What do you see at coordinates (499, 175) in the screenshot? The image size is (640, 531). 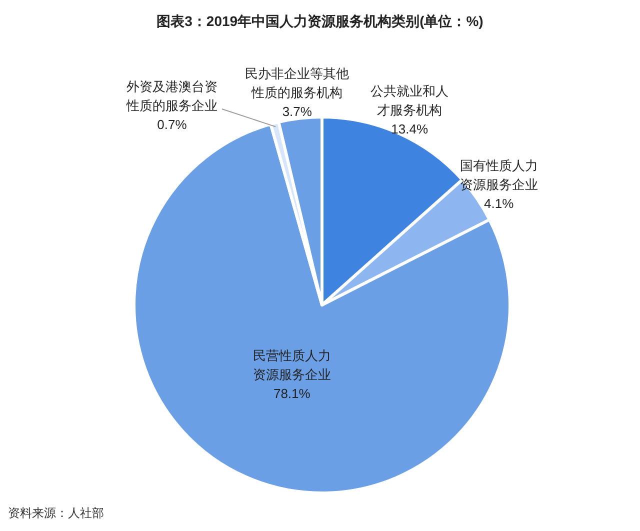 I see `slice-label: 国有性质人力资源服务企业` at bounding box center [499, 175].